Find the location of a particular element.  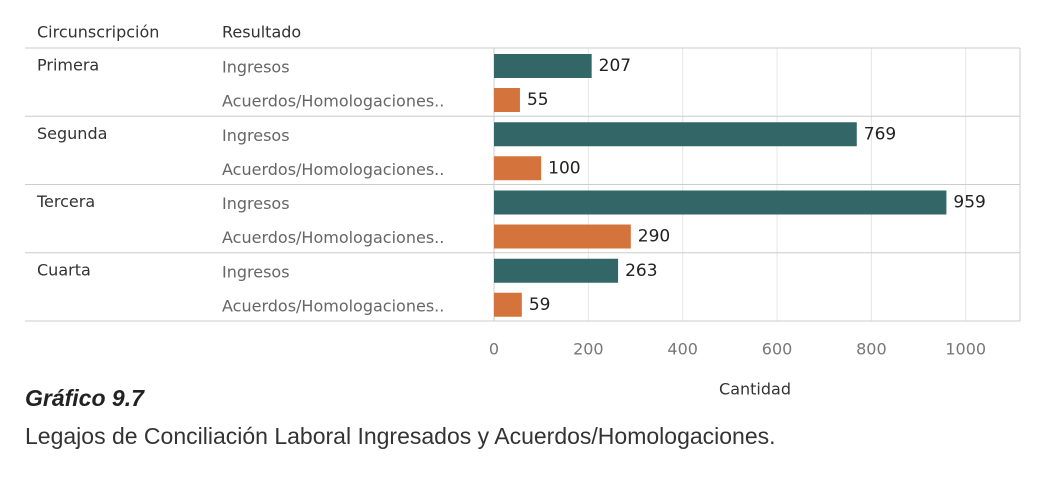

x-tick-label: 400 is located at coordinates (682, 349).